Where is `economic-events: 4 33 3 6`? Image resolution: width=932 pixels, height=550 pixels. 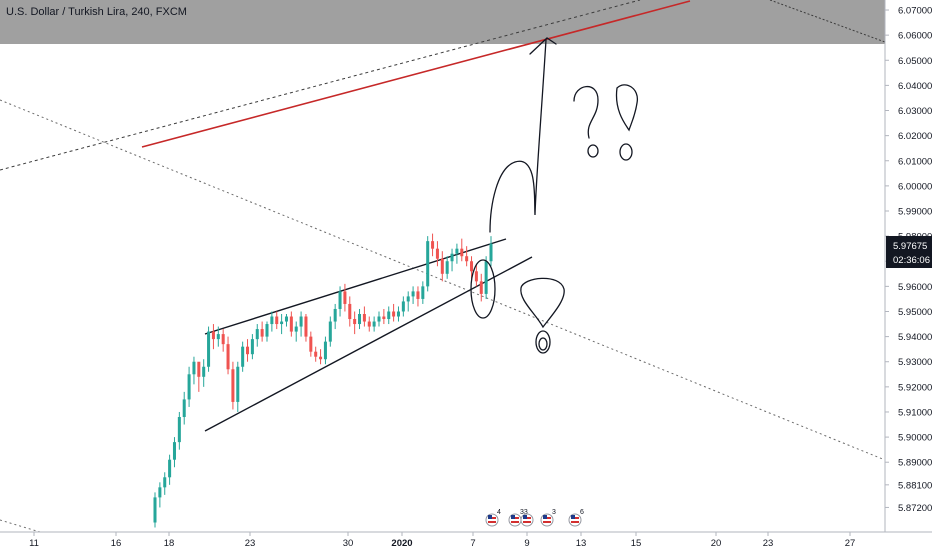
economic-events: 4 33 3 6 is located at coordinates (534, 518).